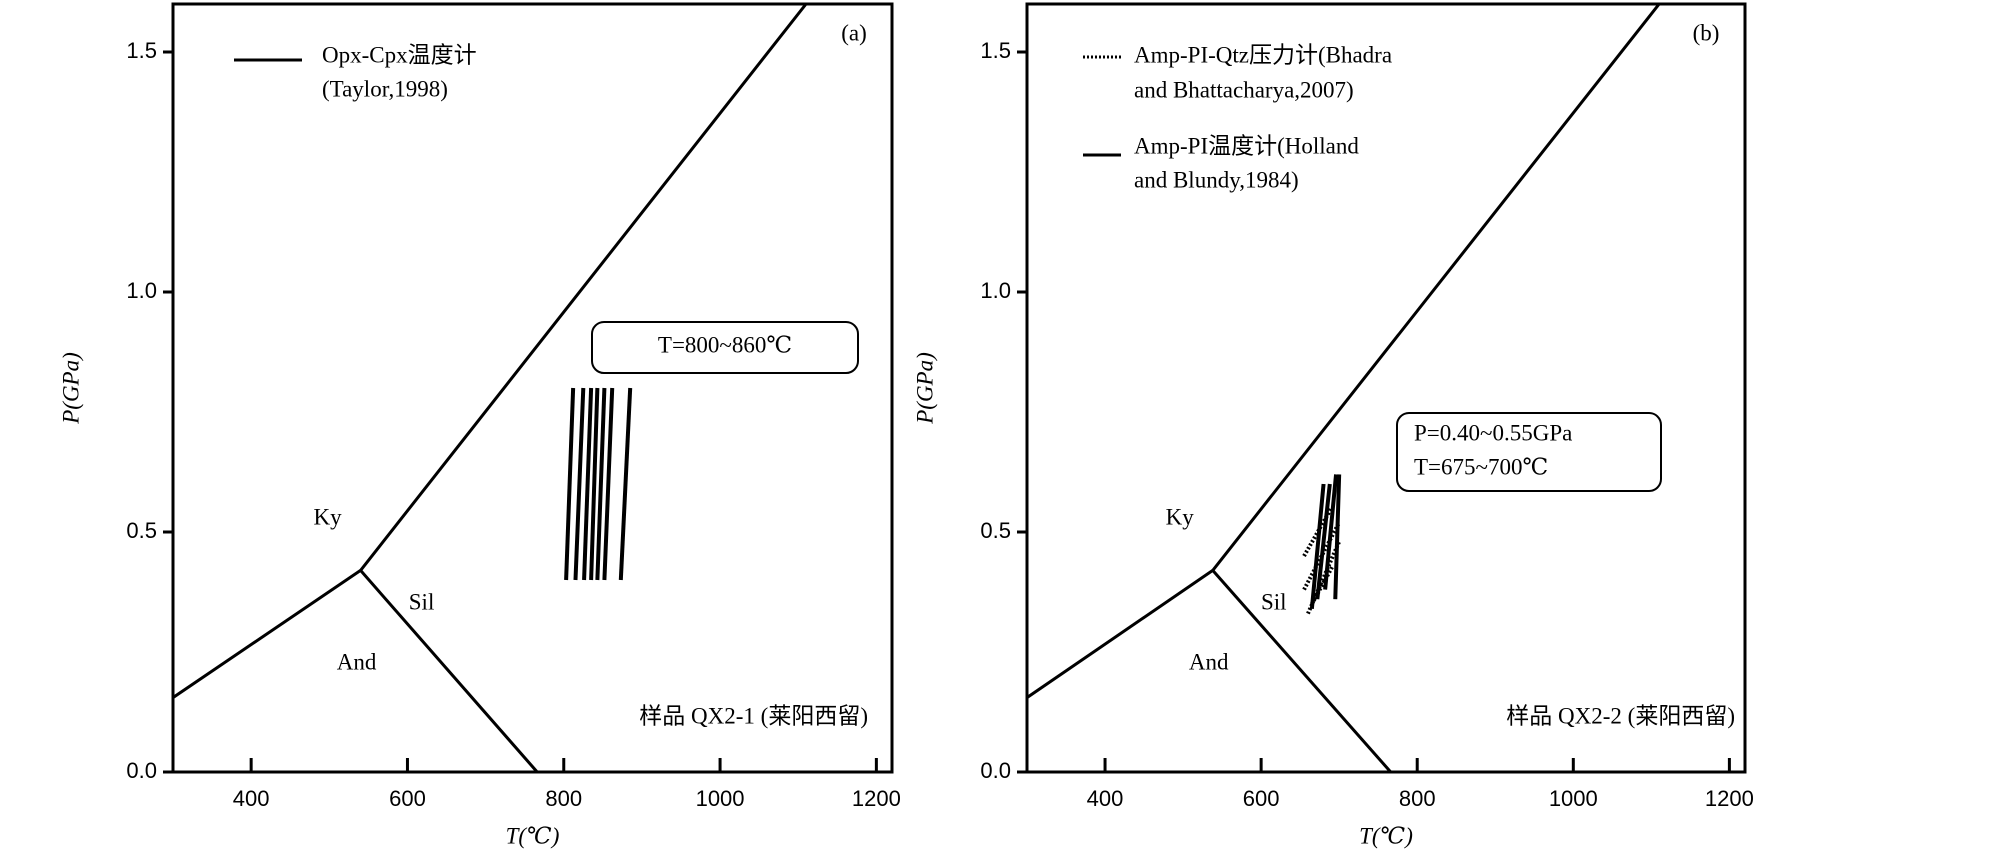 This screenshot has width=2008, height=851. I want to click on sample-label: 样品 QX2-2 (莱阳西留), so click(1620, 715).